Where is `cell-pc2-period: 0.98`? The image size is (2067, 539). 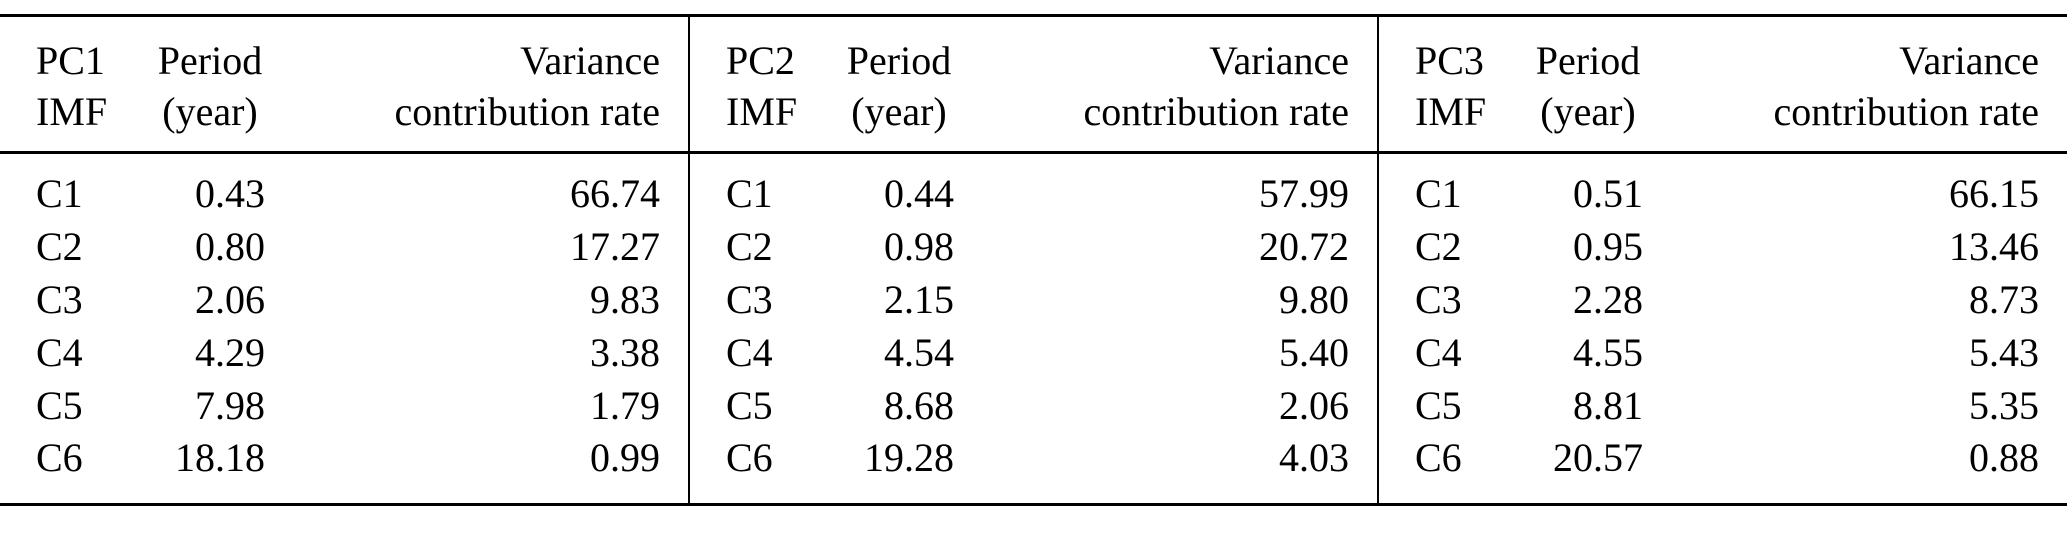 cell-pc2-period: 0.98 is located at coordinates (919, 247).